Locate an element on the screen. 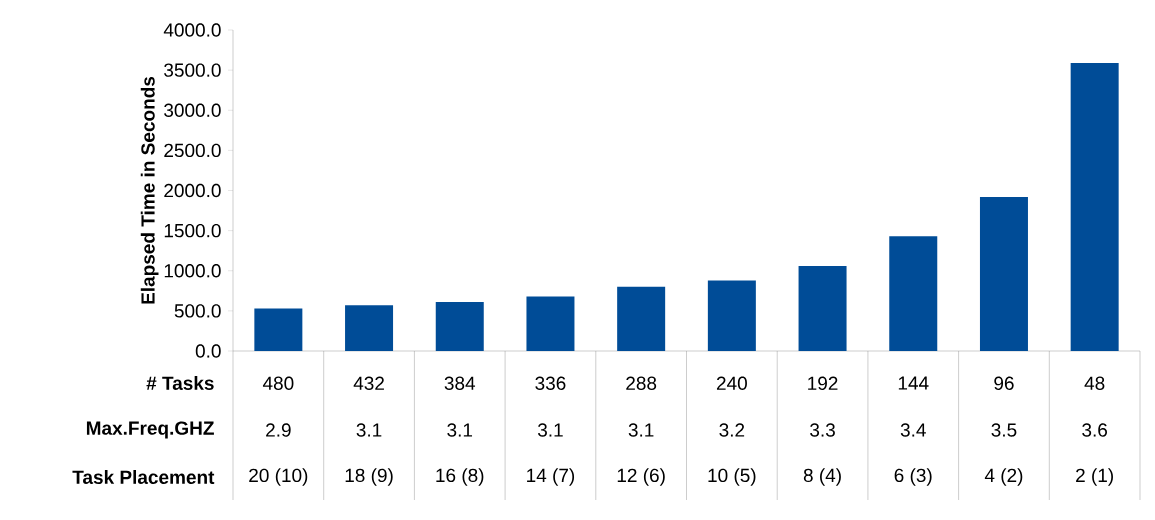  text: 12 (6) is located at coordinates (641, 477).